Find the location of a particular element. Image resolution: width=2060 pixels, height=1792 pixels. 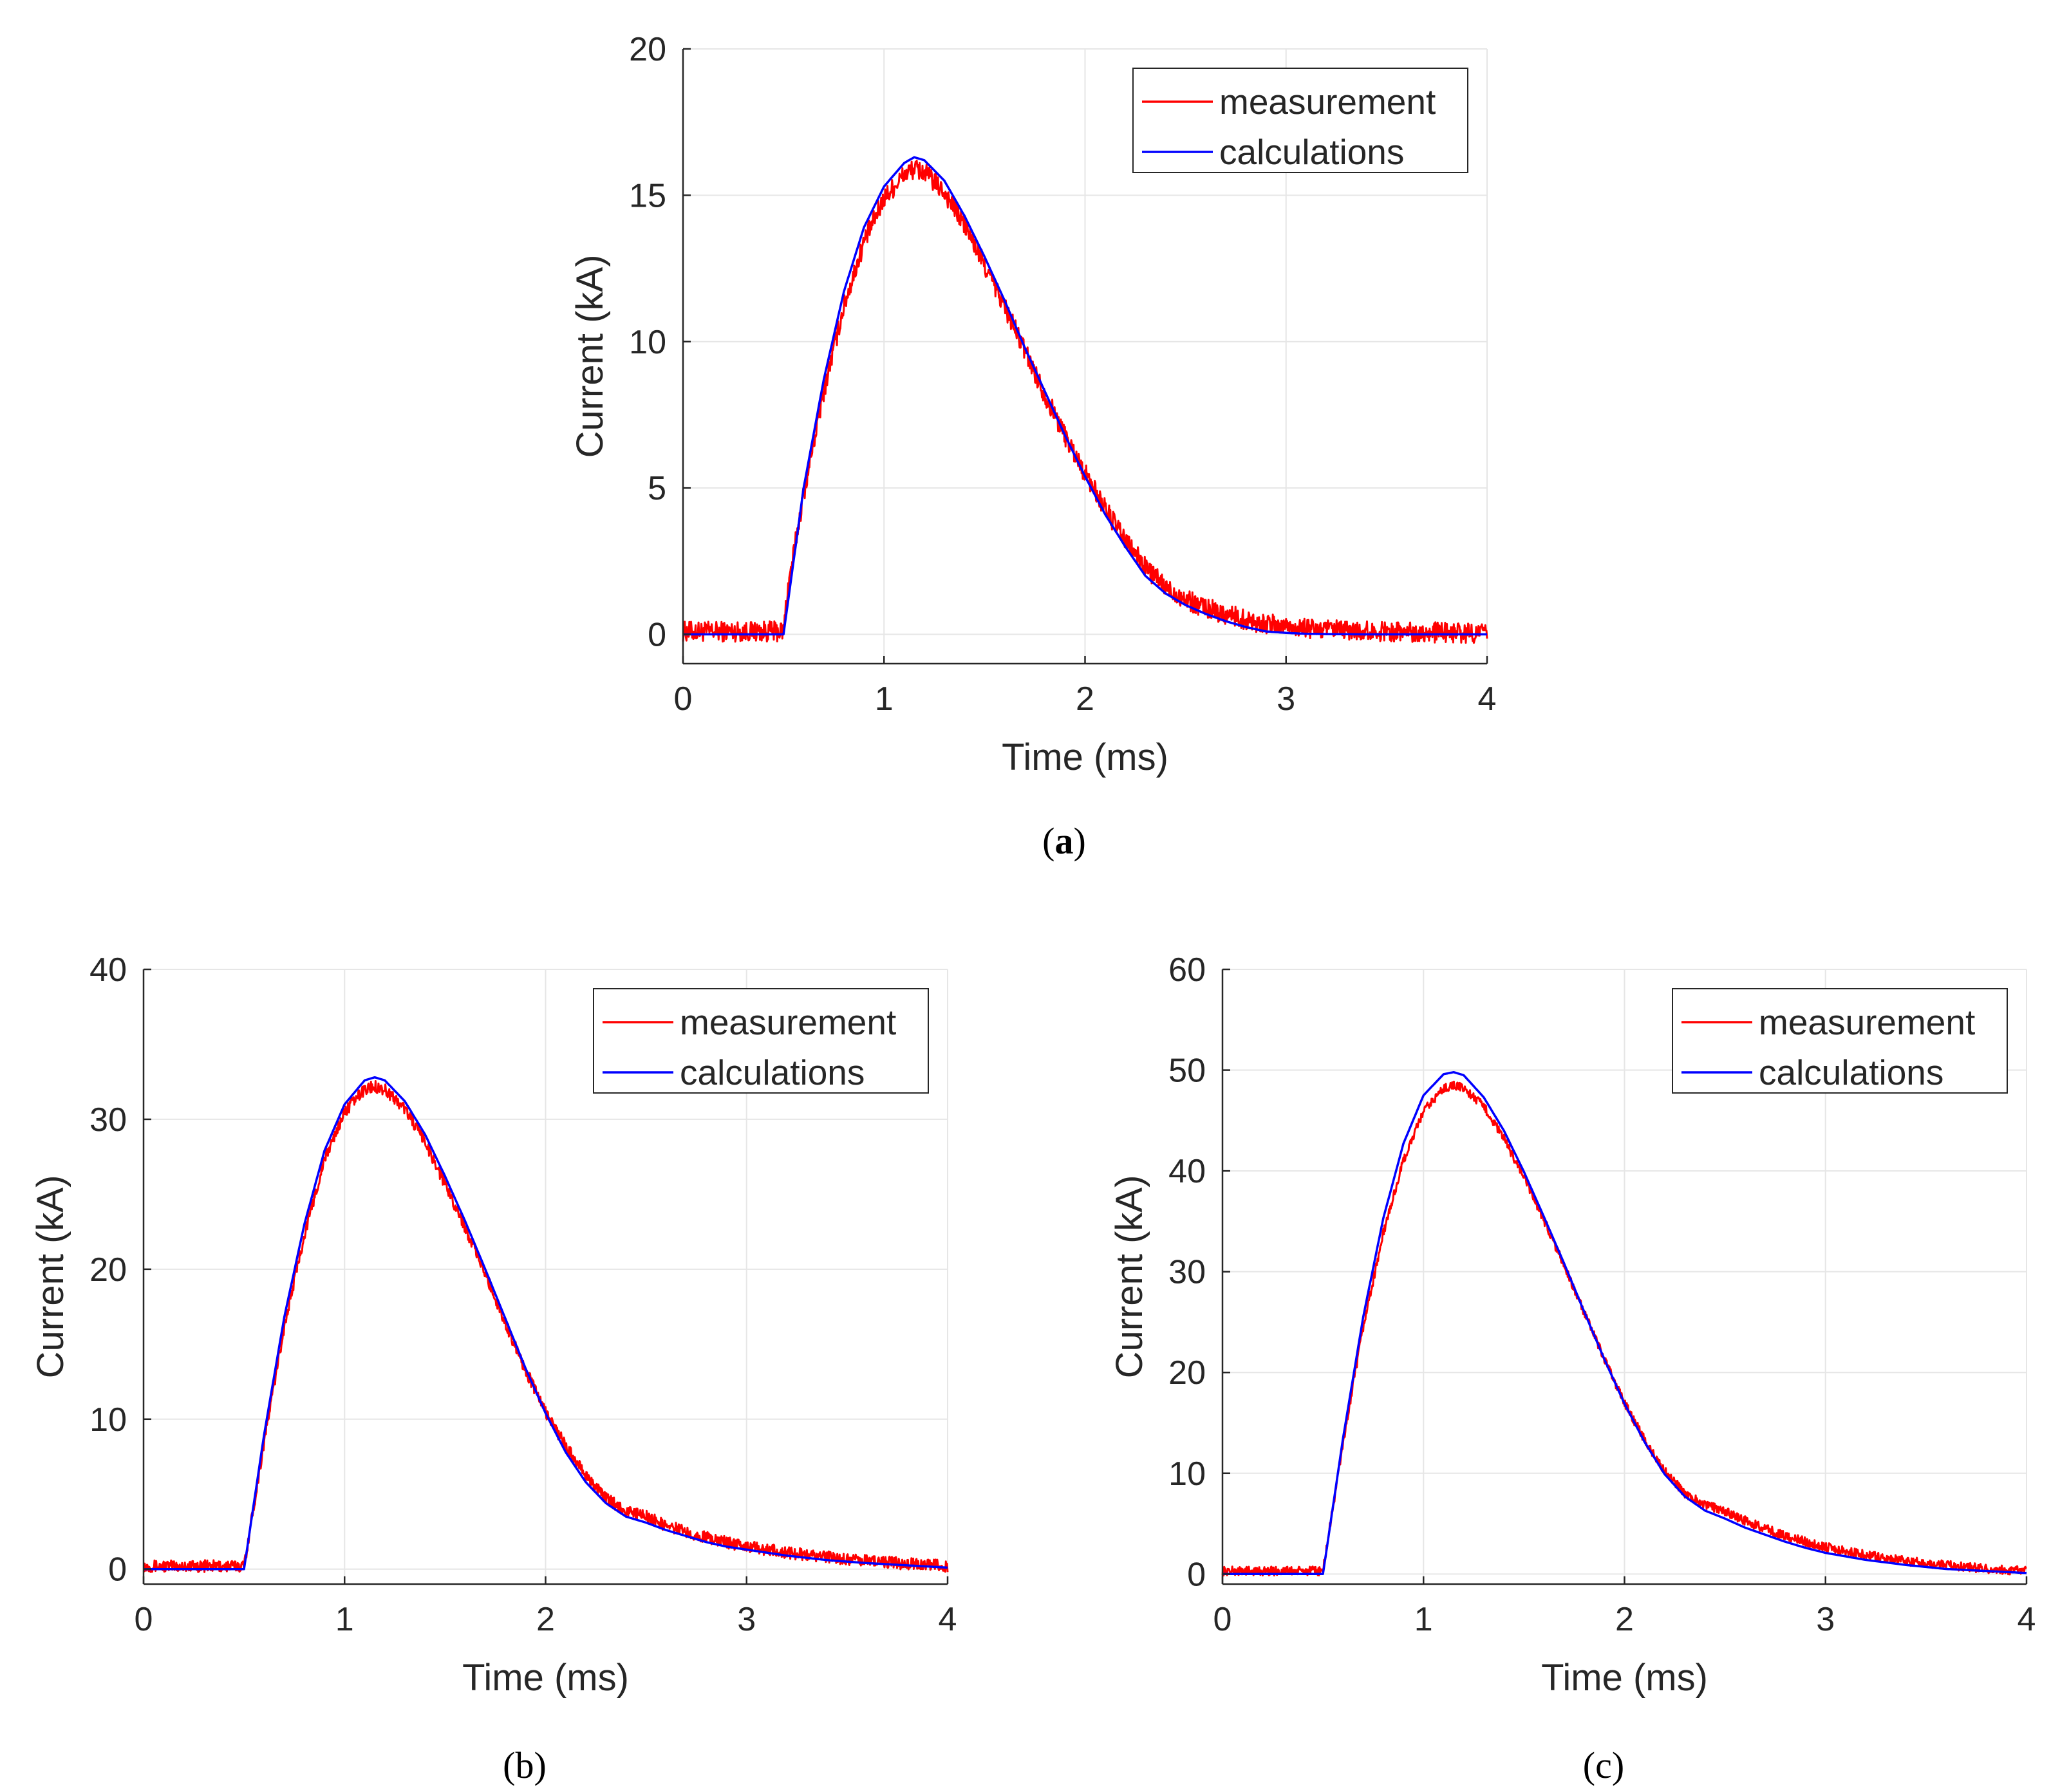

y-tick-label: 5 is located at coordinates (657, 488).